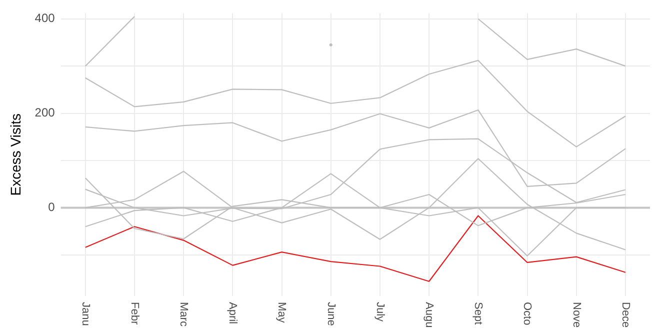  Describe the element at coordinates (527, 314) in the screenshot. I see `x-tick-label: Octo` at that location.